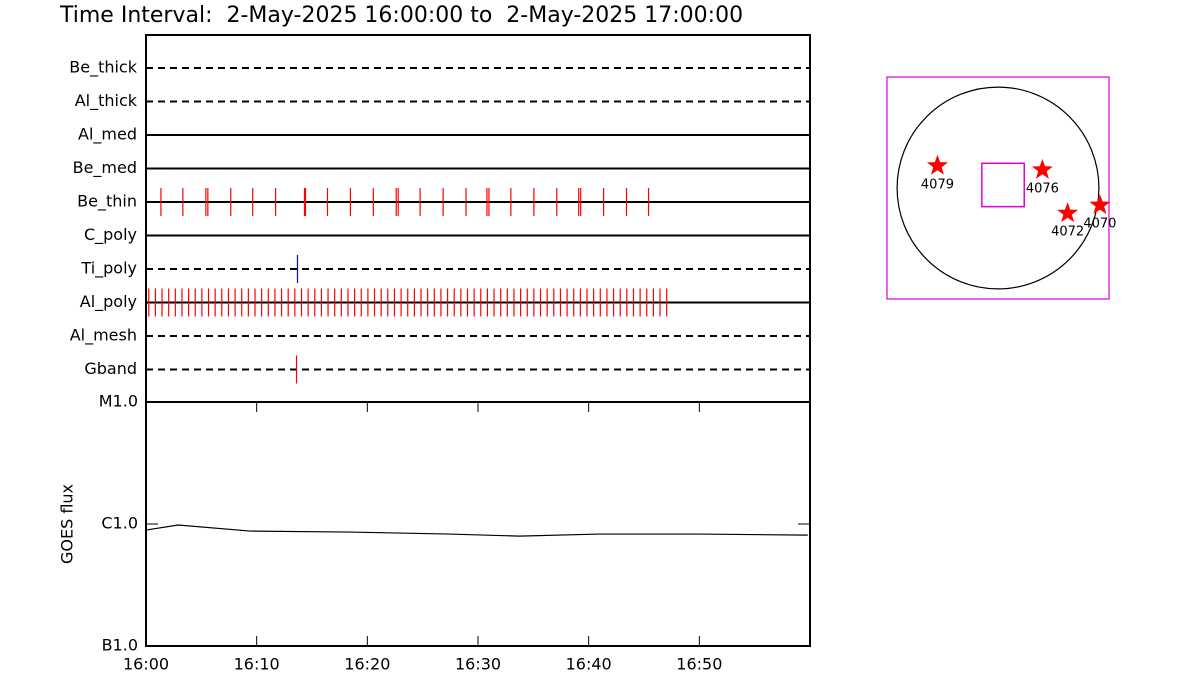 This screenshot has height=700, width=1200. I want to click on y-axis-label: GOES flux, so click(67, 524).